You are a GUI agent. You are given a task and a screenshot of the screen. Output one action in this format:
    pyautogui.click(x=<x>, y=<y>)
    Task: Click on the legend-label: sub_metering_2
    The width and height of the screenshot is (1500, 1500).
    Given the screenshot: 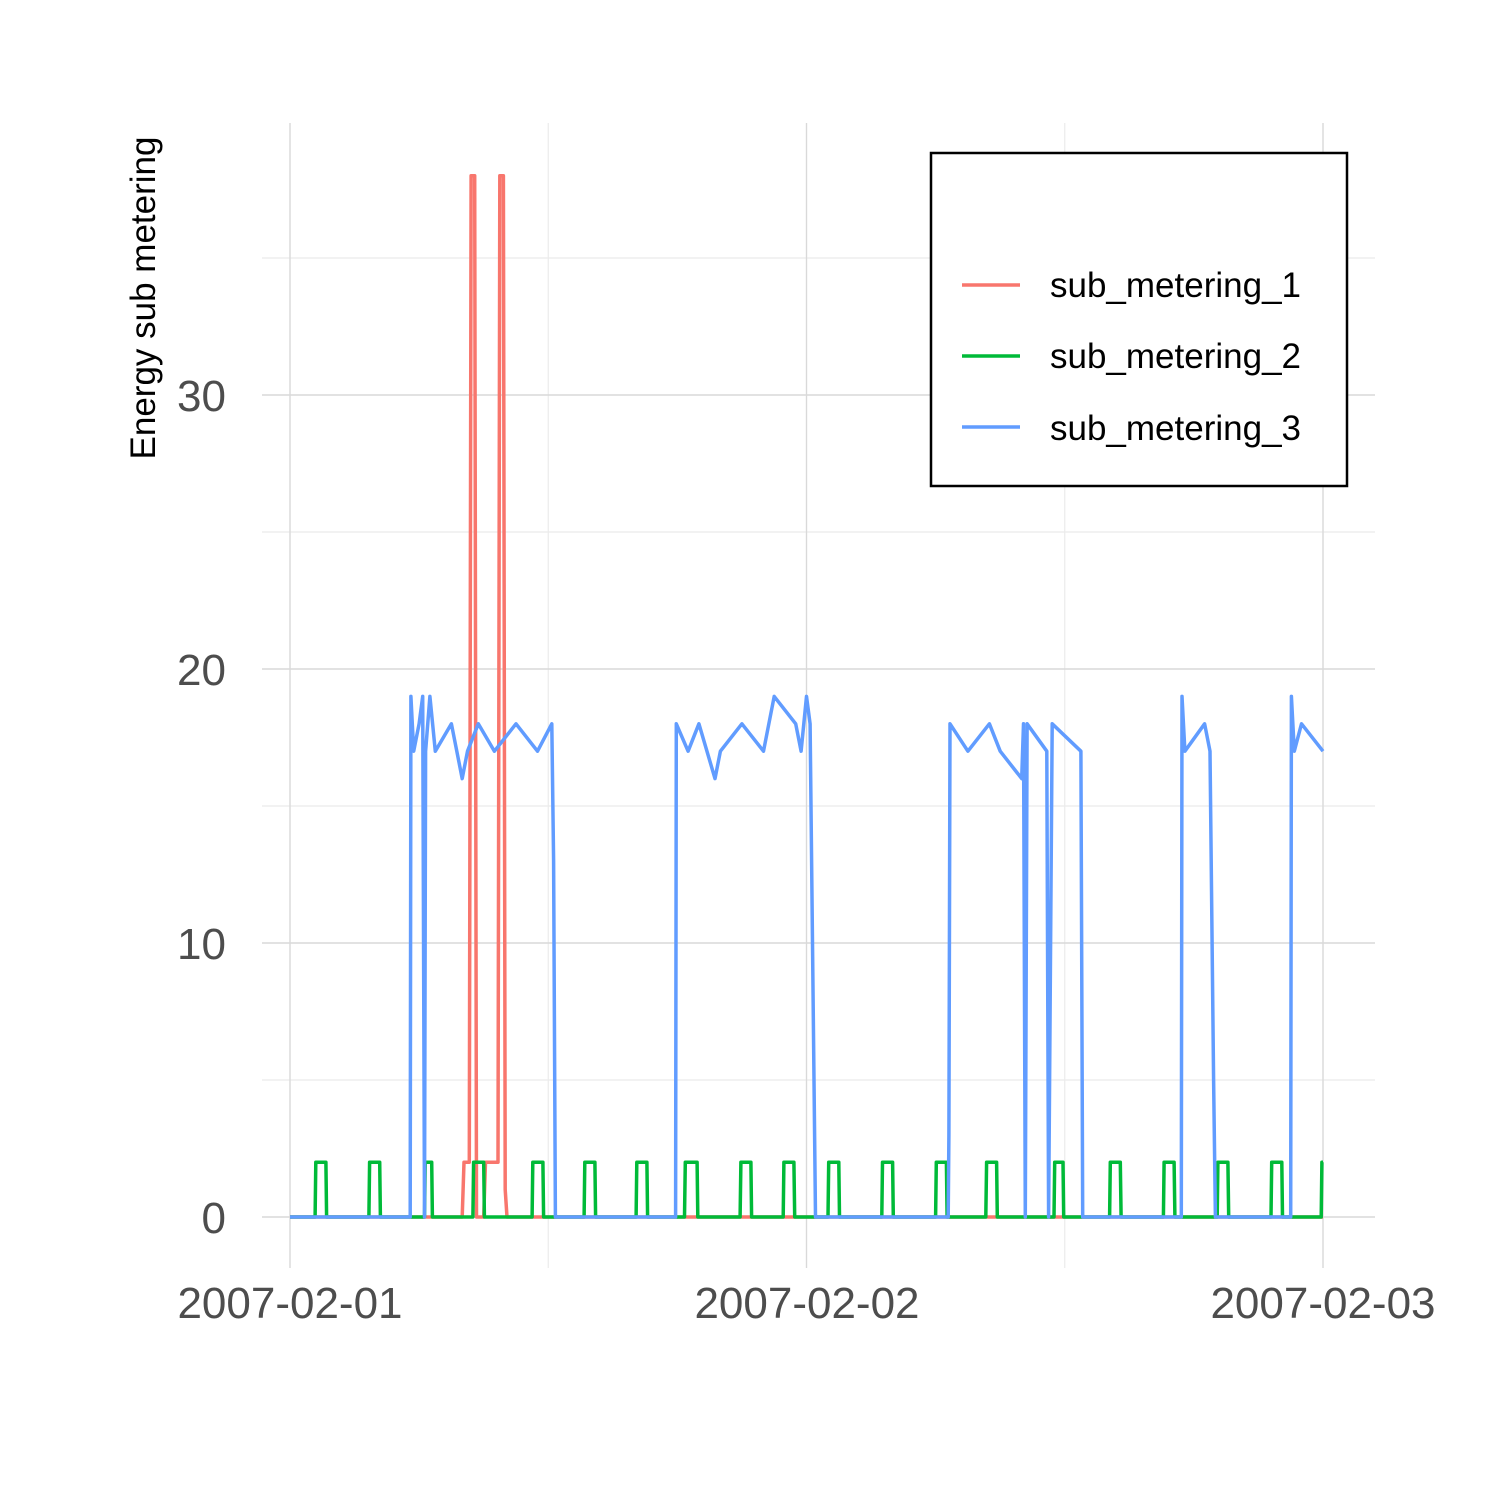 What is the action you would take?
    pyautogui.click(x=1175, y=356)
    